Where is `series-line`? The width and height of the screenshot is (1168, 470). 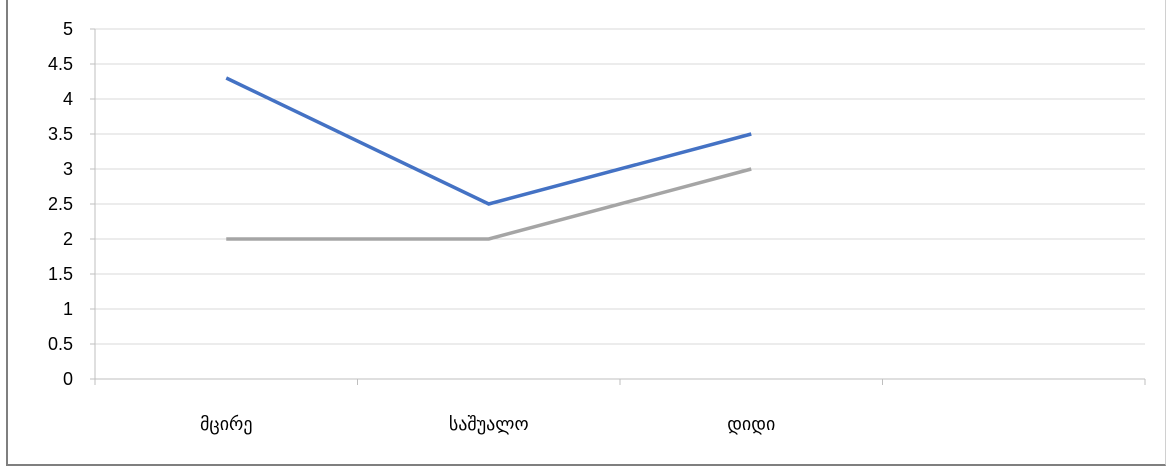 series-line is located at coordinates (488, 141).